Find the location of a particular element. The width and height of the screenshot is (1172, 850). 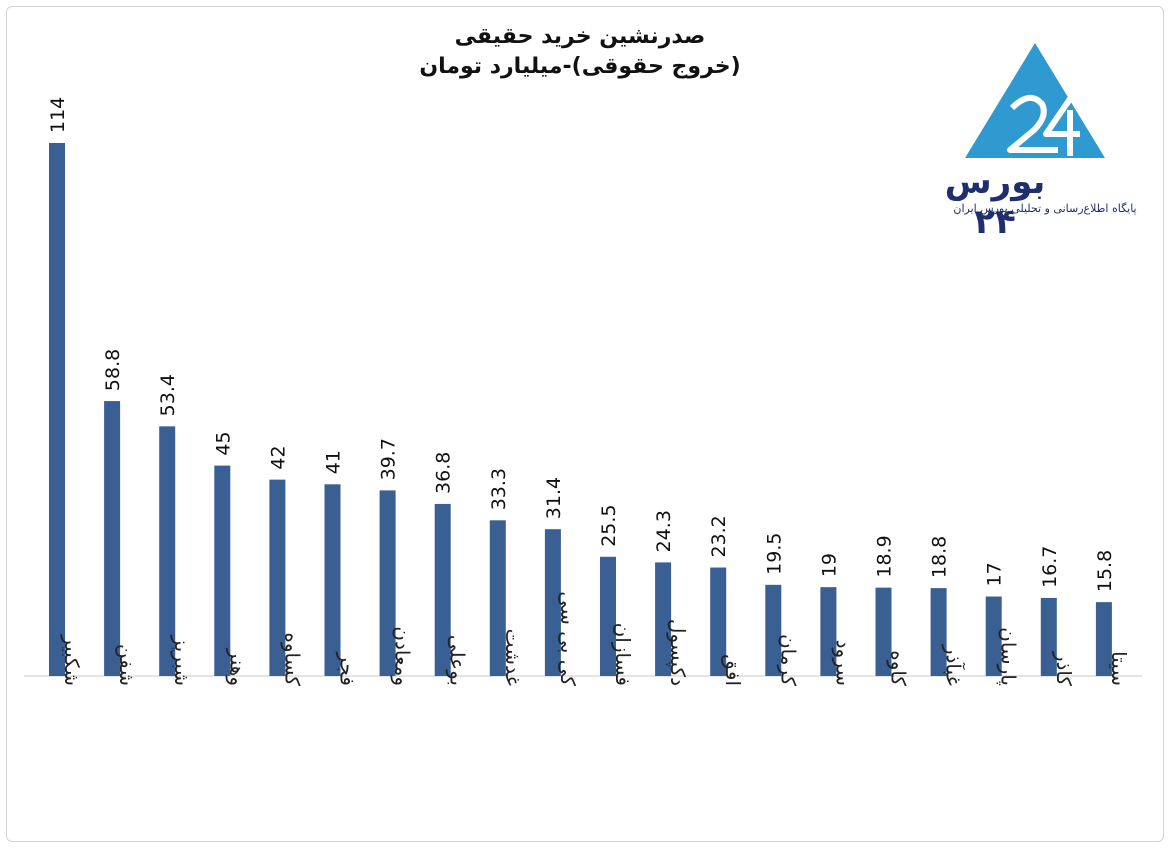

category-label: شکبیر is located at coordinates (72, 660).